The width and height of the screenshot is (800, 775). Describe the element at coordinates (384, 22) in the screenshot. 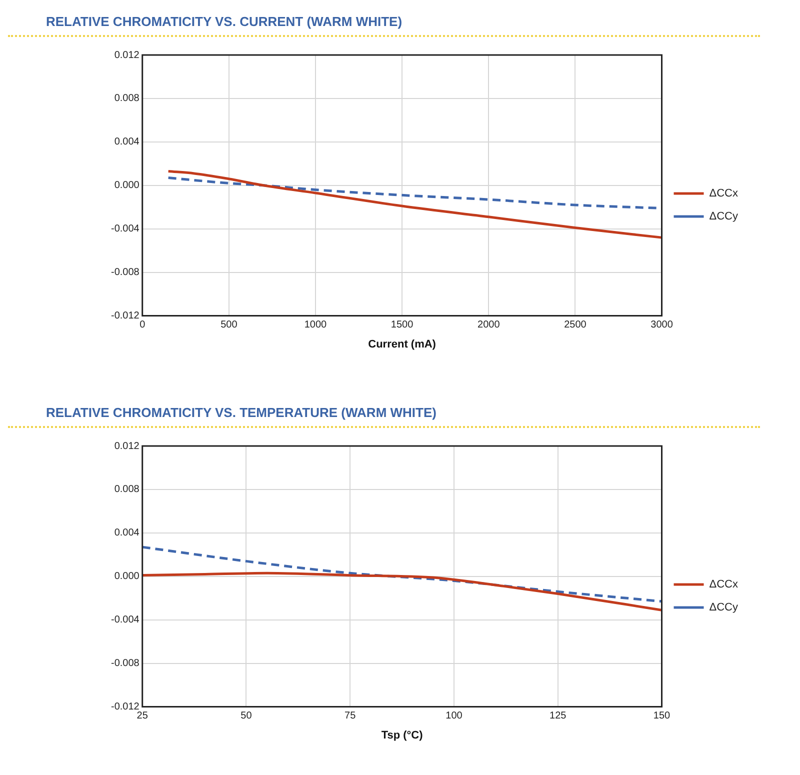

I see `chart-title: RELATIVE CHROMATICITY VS. CURRENT (WARM WHITE)` at that location.